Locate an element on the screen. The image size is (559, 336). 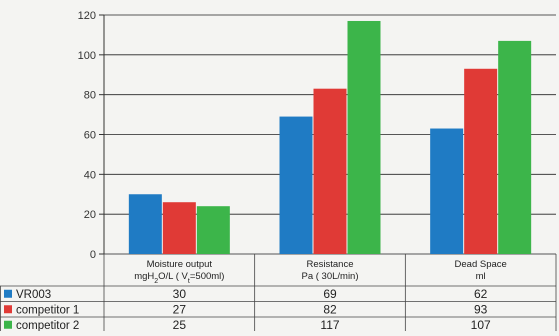
legend-label: competitor 2 is located at coordinates (47, 325).